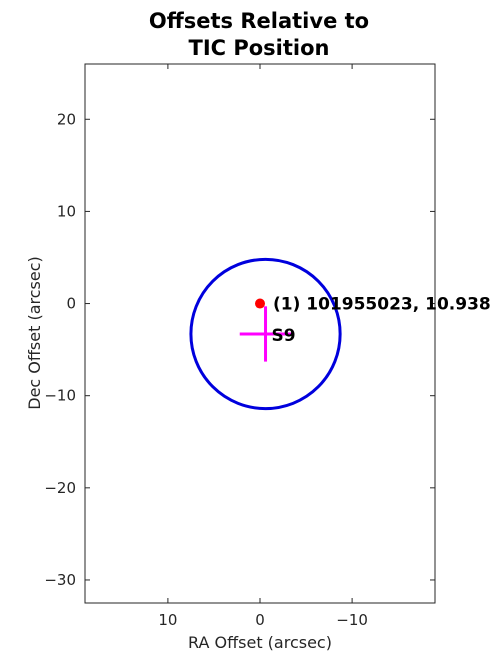 Image resolution: width=499 pixels, height=658 pixels. What do you see at coordinates (60, 580) in the screenshot?
I see `y-tick-label: −30` at bounding box center [60, 580].